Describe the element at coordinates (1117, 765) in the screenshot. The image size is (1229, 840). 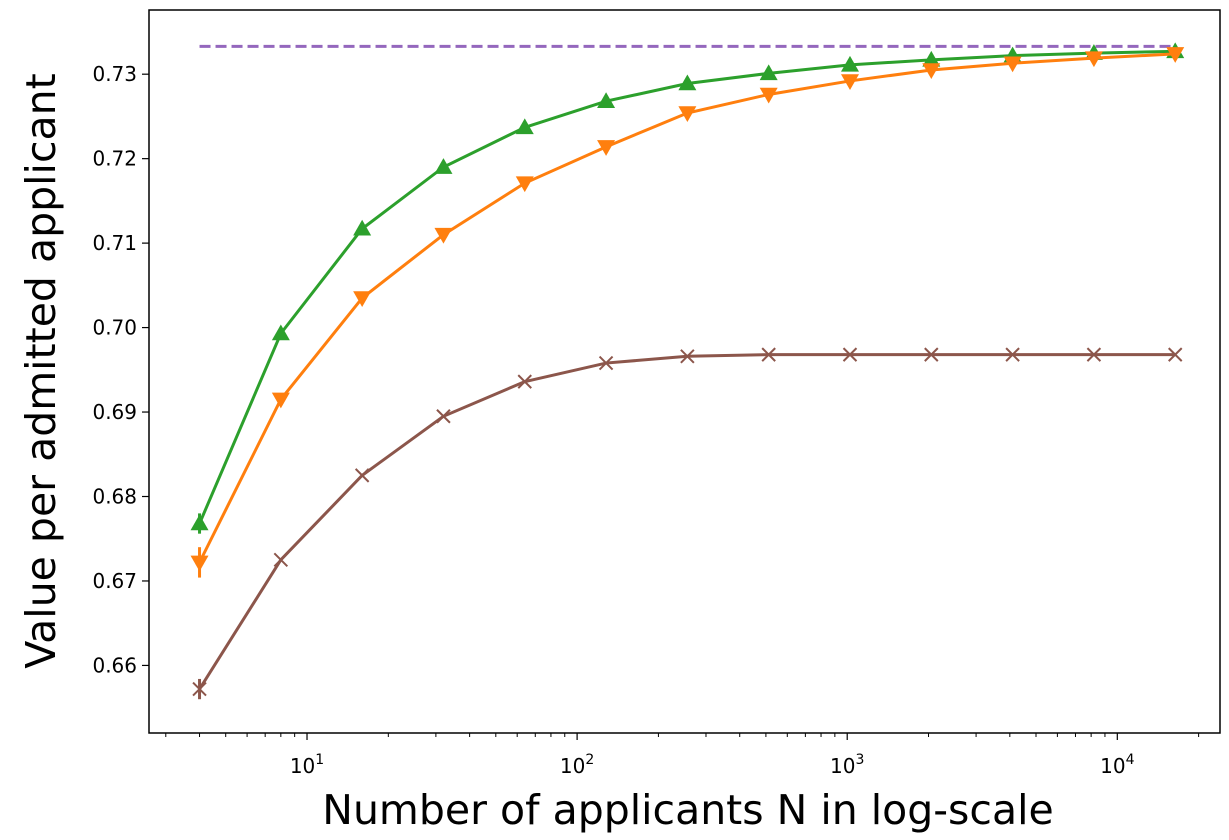
I see `x-tick-label: 10⁴` at that location.